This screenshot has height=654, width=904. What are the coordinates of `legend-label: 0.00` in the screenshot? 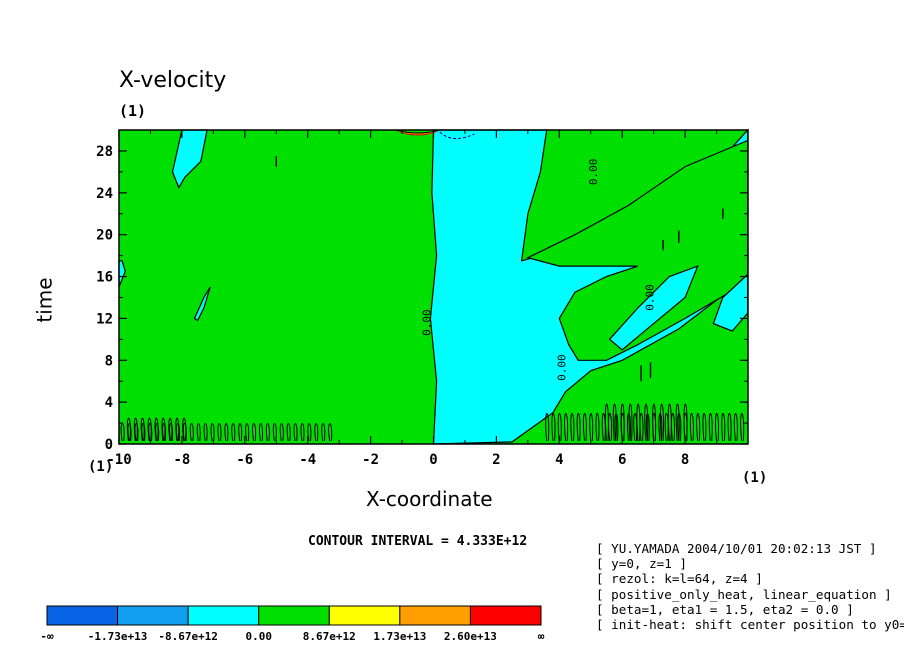 It's located at (258, 636).